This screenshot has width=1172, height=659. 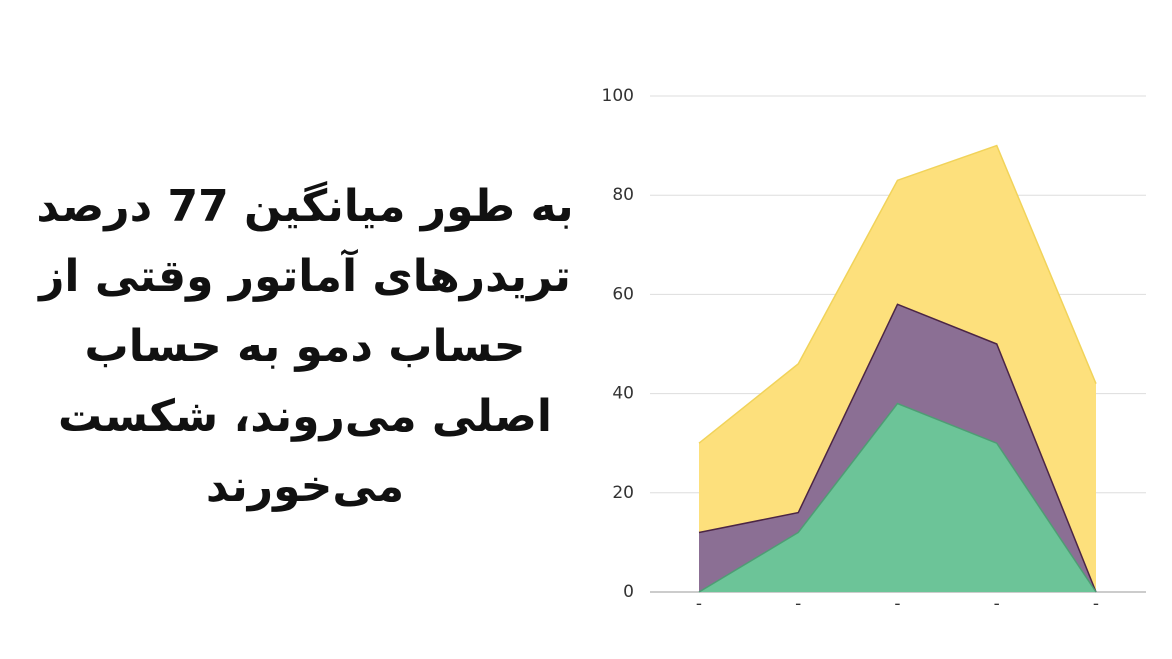 I want to click on y-tick-label: 60, so click(x=623, y=294).